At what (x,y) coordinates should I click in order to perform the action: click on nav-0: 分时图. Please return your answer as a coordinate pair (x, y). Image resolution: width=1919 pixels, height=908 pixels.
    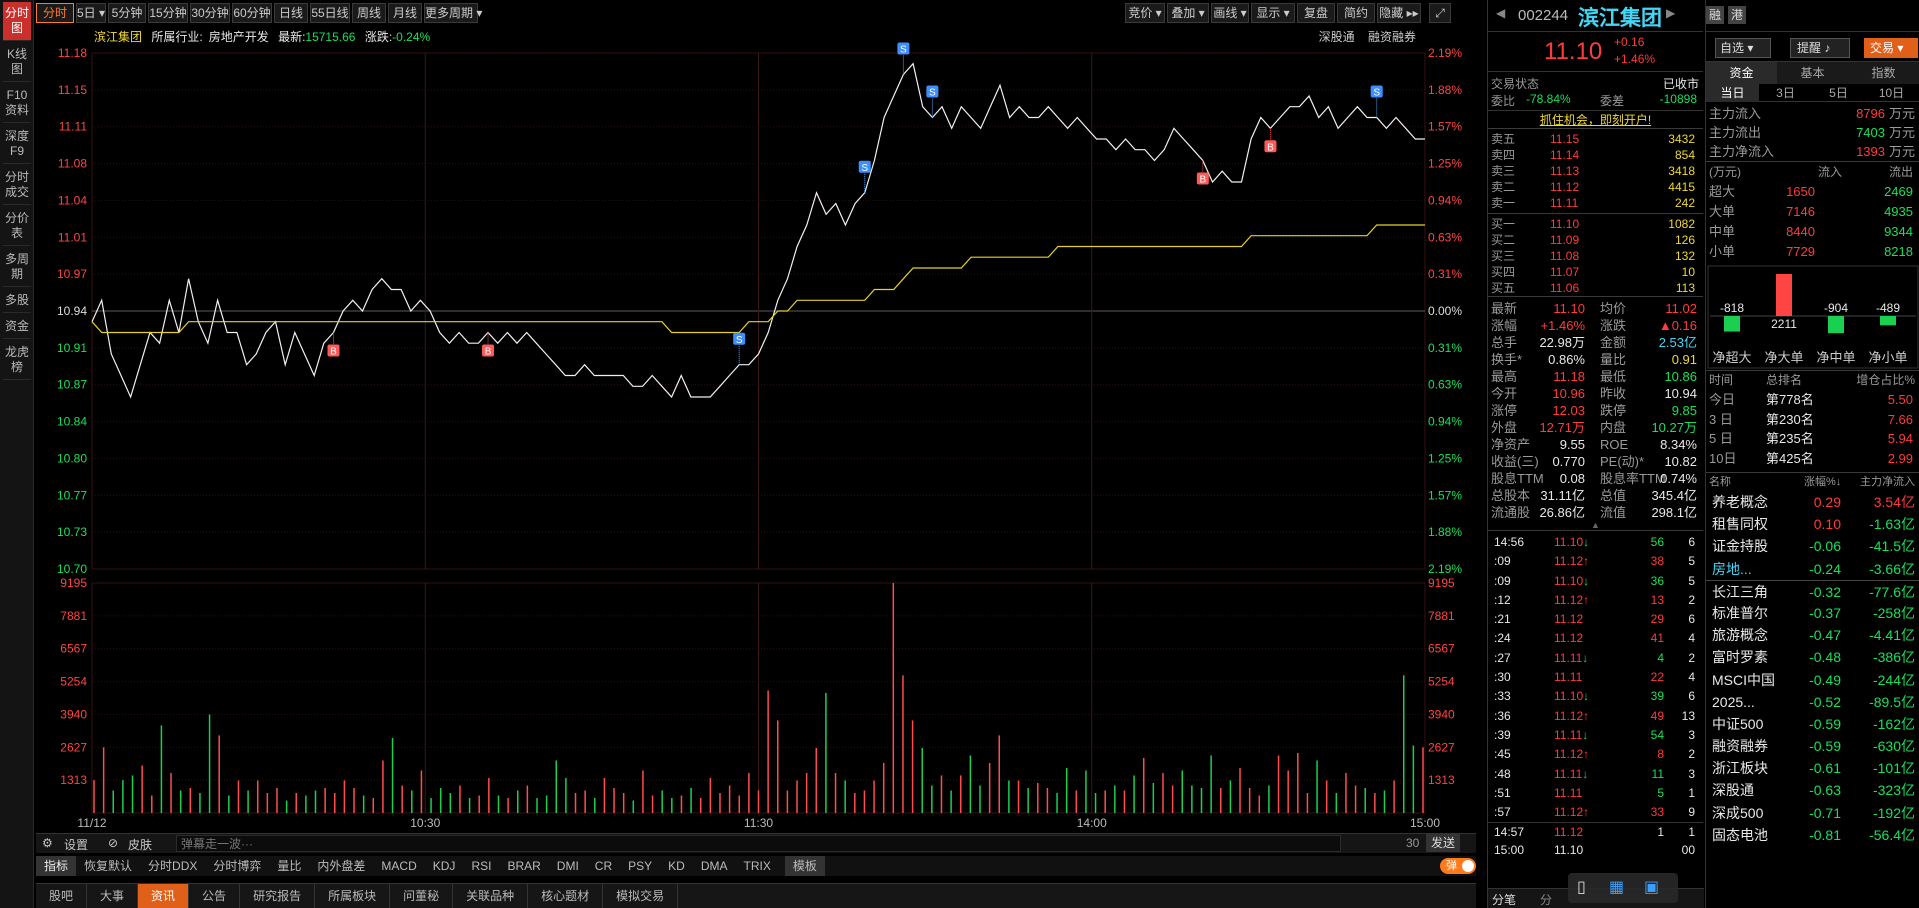
    Looking at the image, I should click on (17, 21).